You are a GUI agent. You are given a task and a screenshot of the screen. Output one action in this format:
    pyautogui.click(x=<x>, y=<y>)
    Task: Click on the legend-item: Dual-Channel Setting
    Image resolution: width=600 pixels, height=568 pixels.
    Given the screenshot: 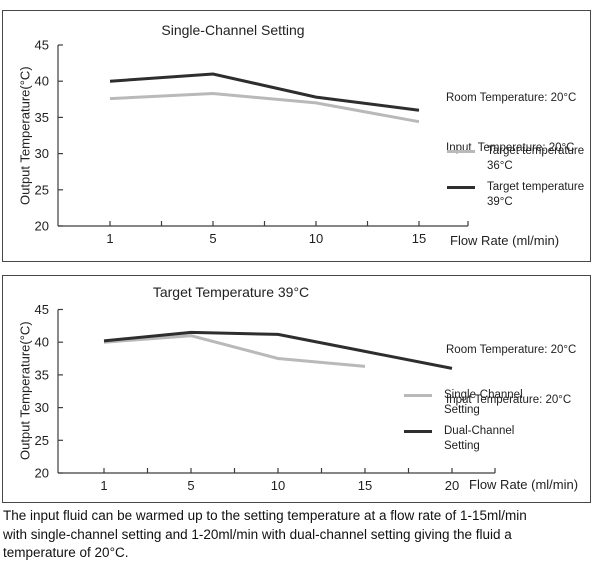 What is the action you would take?
    pyautogui.click(x=463, y=438)
    